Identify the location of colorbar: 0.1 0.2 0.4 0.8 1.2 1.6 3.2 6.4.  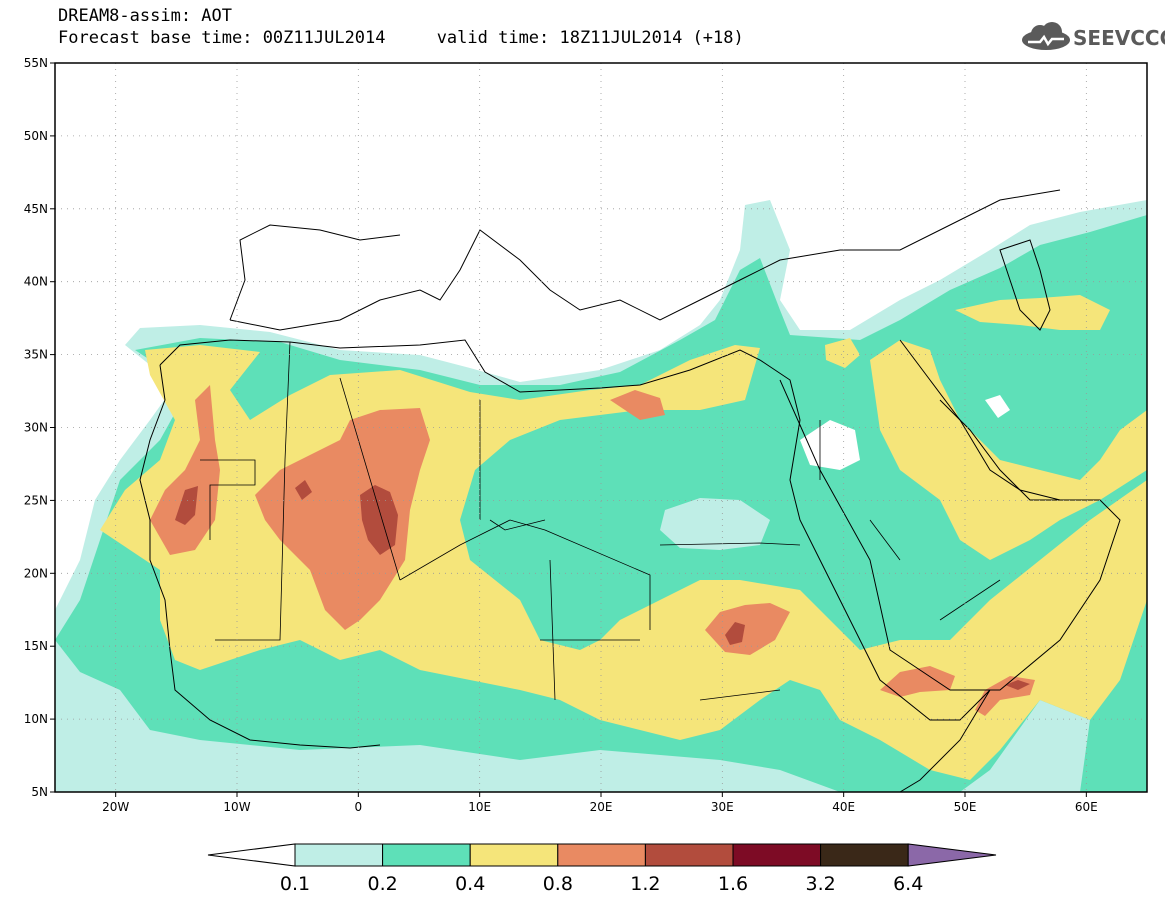
(602, 869).